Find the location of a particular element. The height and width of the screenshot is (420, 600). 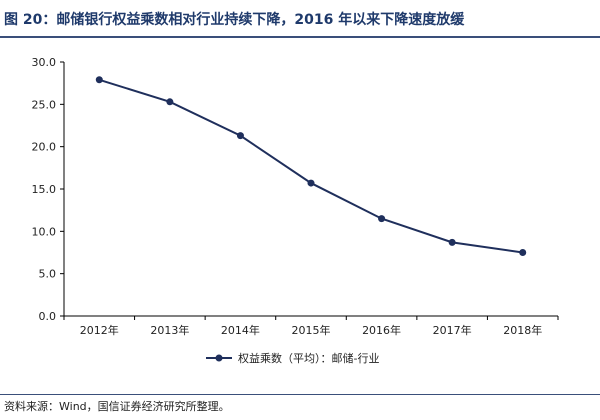

x-ticks: 2012年 2013年 2014年 2015年 2016年 2017年 2018年 is located at coordinates (311, 326).